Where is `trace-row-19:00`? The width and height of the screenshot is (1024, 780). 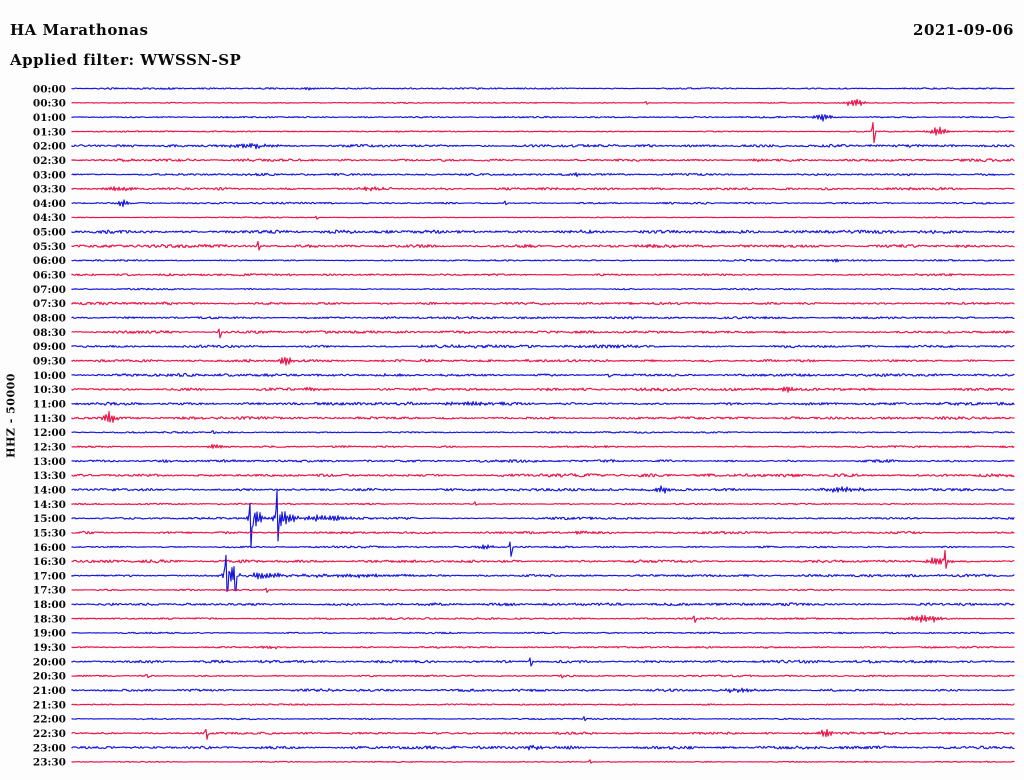 trace-row-19:00 is located at coordinates (543, 633).